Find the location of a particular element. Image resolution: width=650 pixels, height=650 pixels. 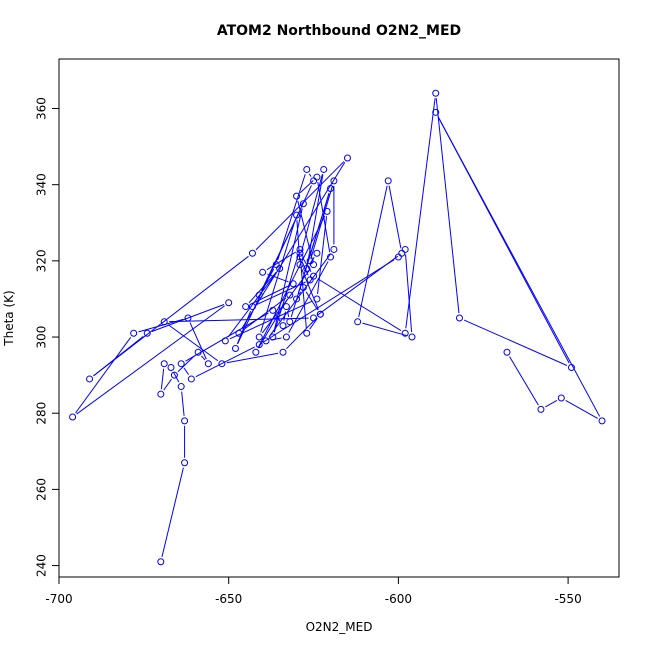

y-tick-label: 320 is located at coordinates (42, 260).